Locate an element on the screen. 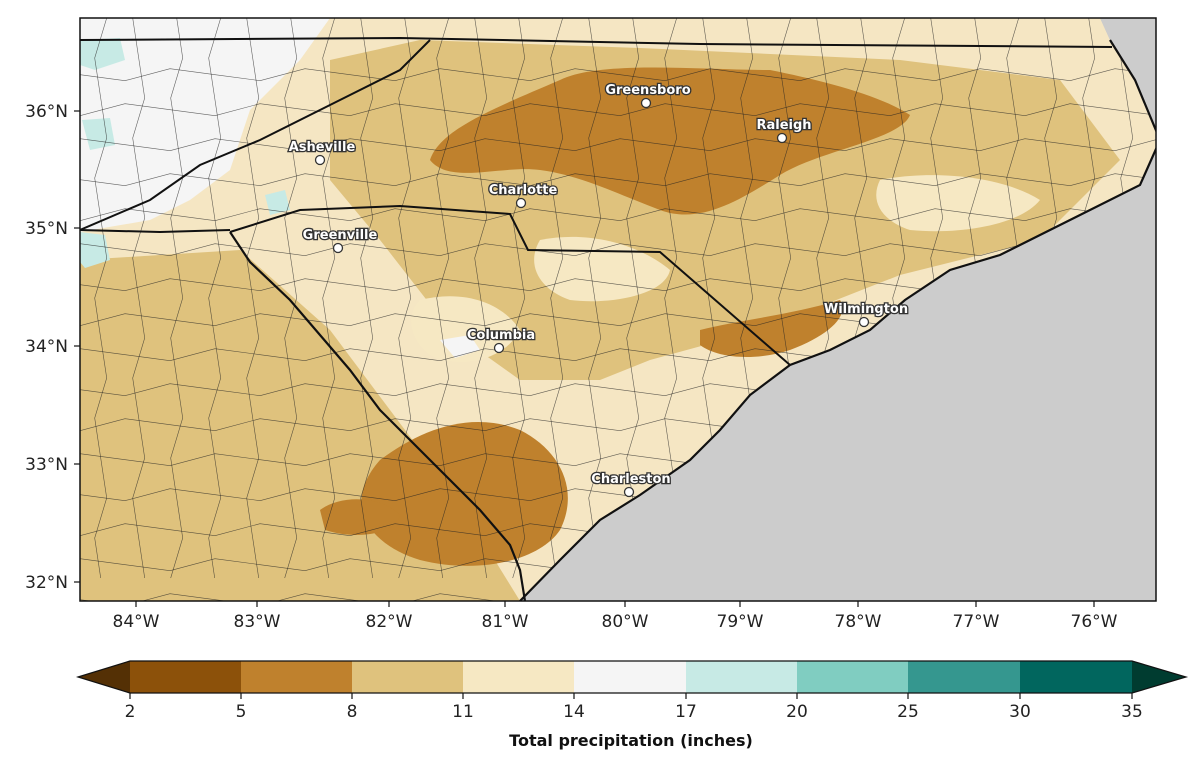 Image resolution: width=1200 pixels, height=772 pixels. city-raleigh: Raleigh is located at coordinates (784, 130).